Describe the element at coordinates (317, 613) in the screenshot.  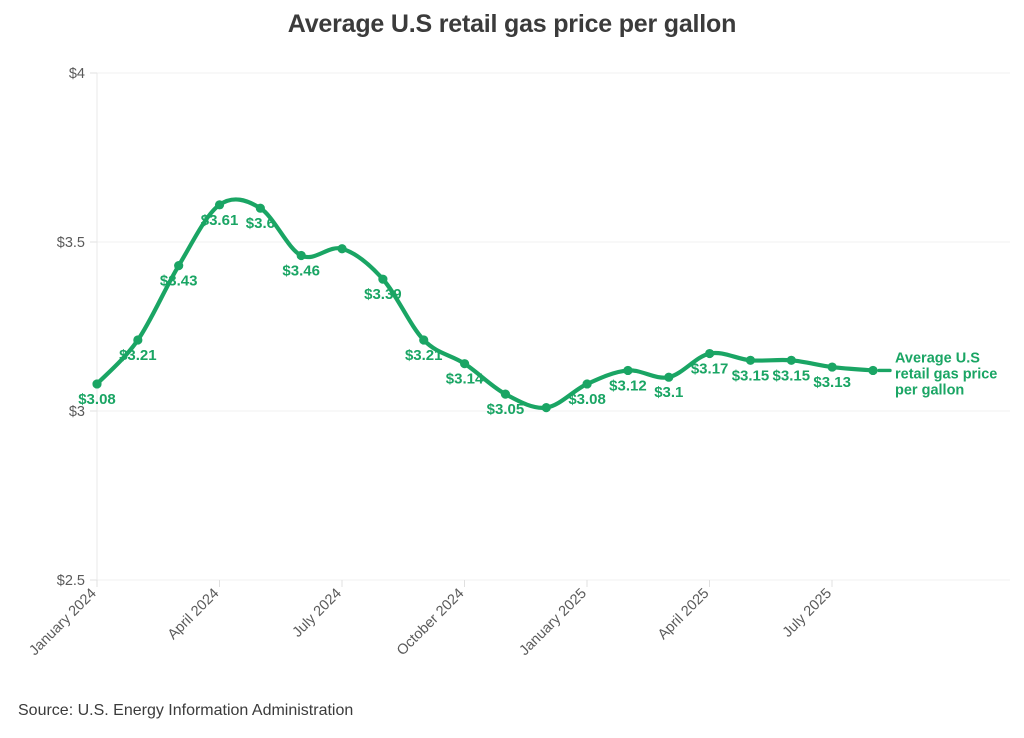
I see `x-axis-tick-label: July 2024` at that location.